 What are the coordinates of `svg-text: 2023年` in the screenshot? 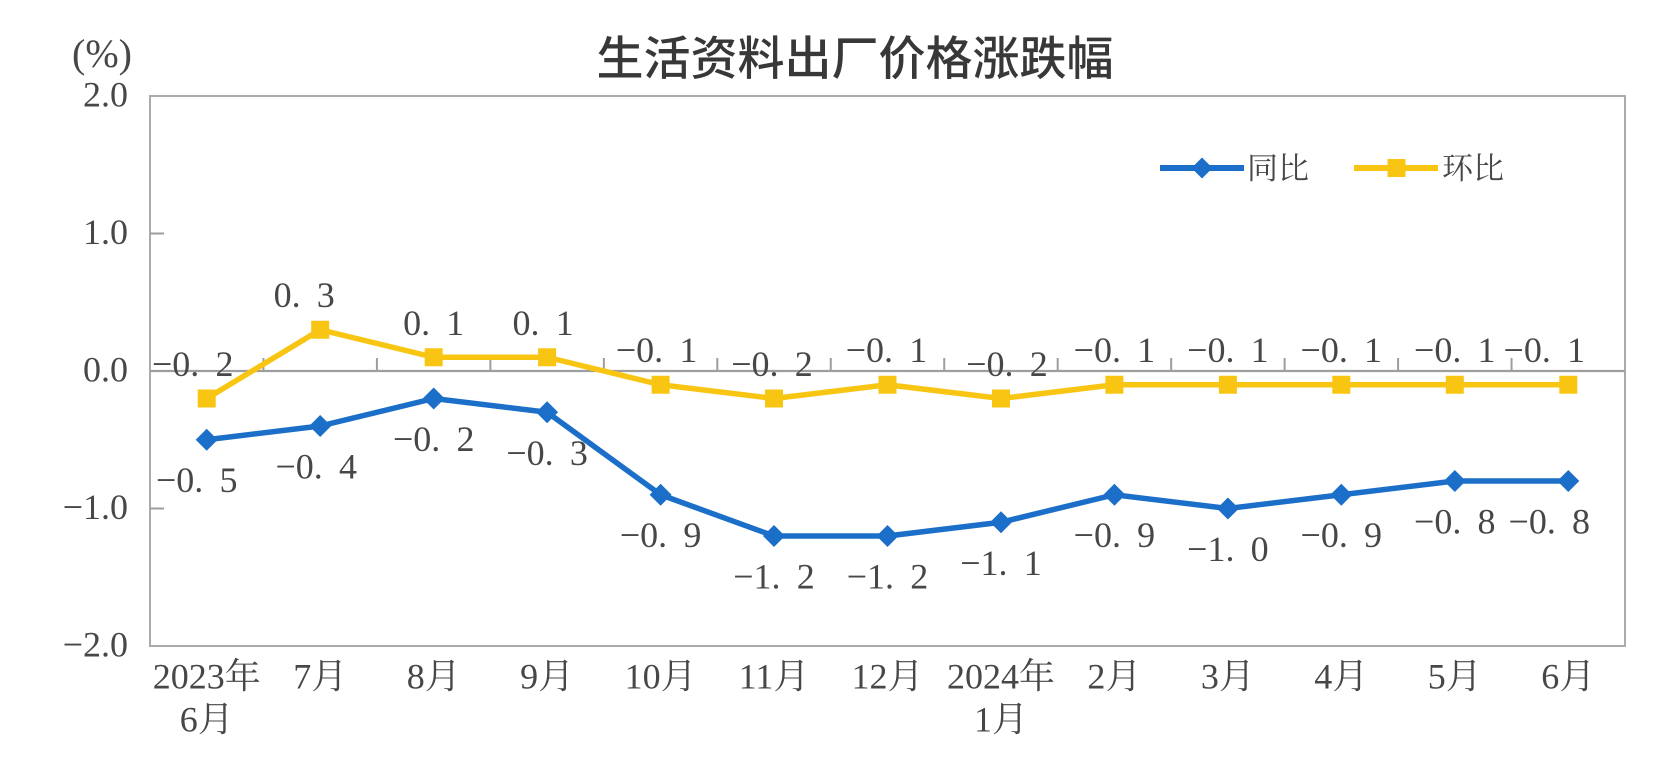 It's located at (207, 677).